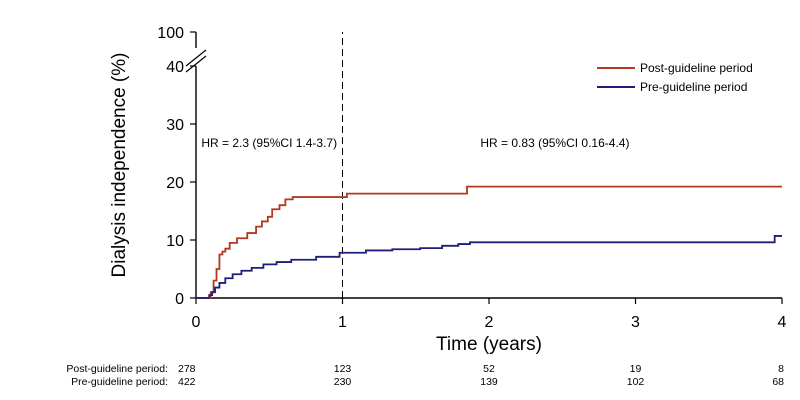 This screenshot has width=800, height=400. What do you see at coordinates (489, 267) in the screenshot?
I see `series-line-pre-guideline` at bounding box center [489, 267].